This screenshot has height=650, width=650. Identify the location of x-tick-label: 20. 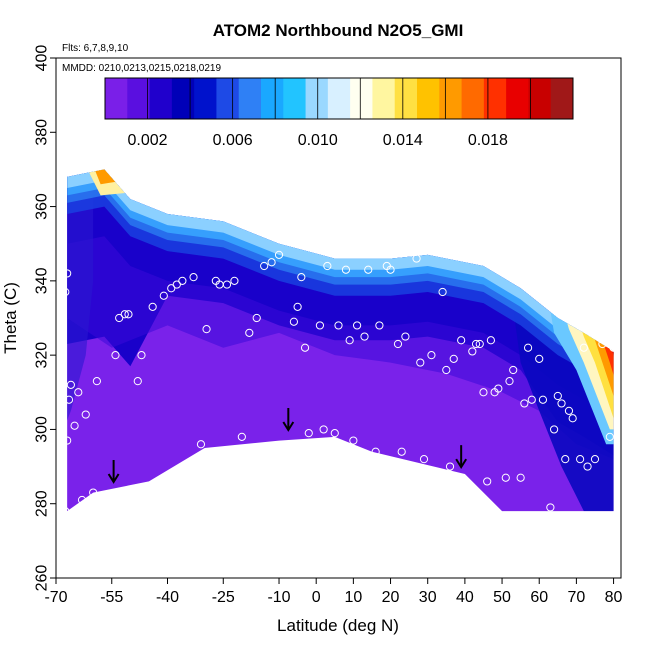
(391, 597).